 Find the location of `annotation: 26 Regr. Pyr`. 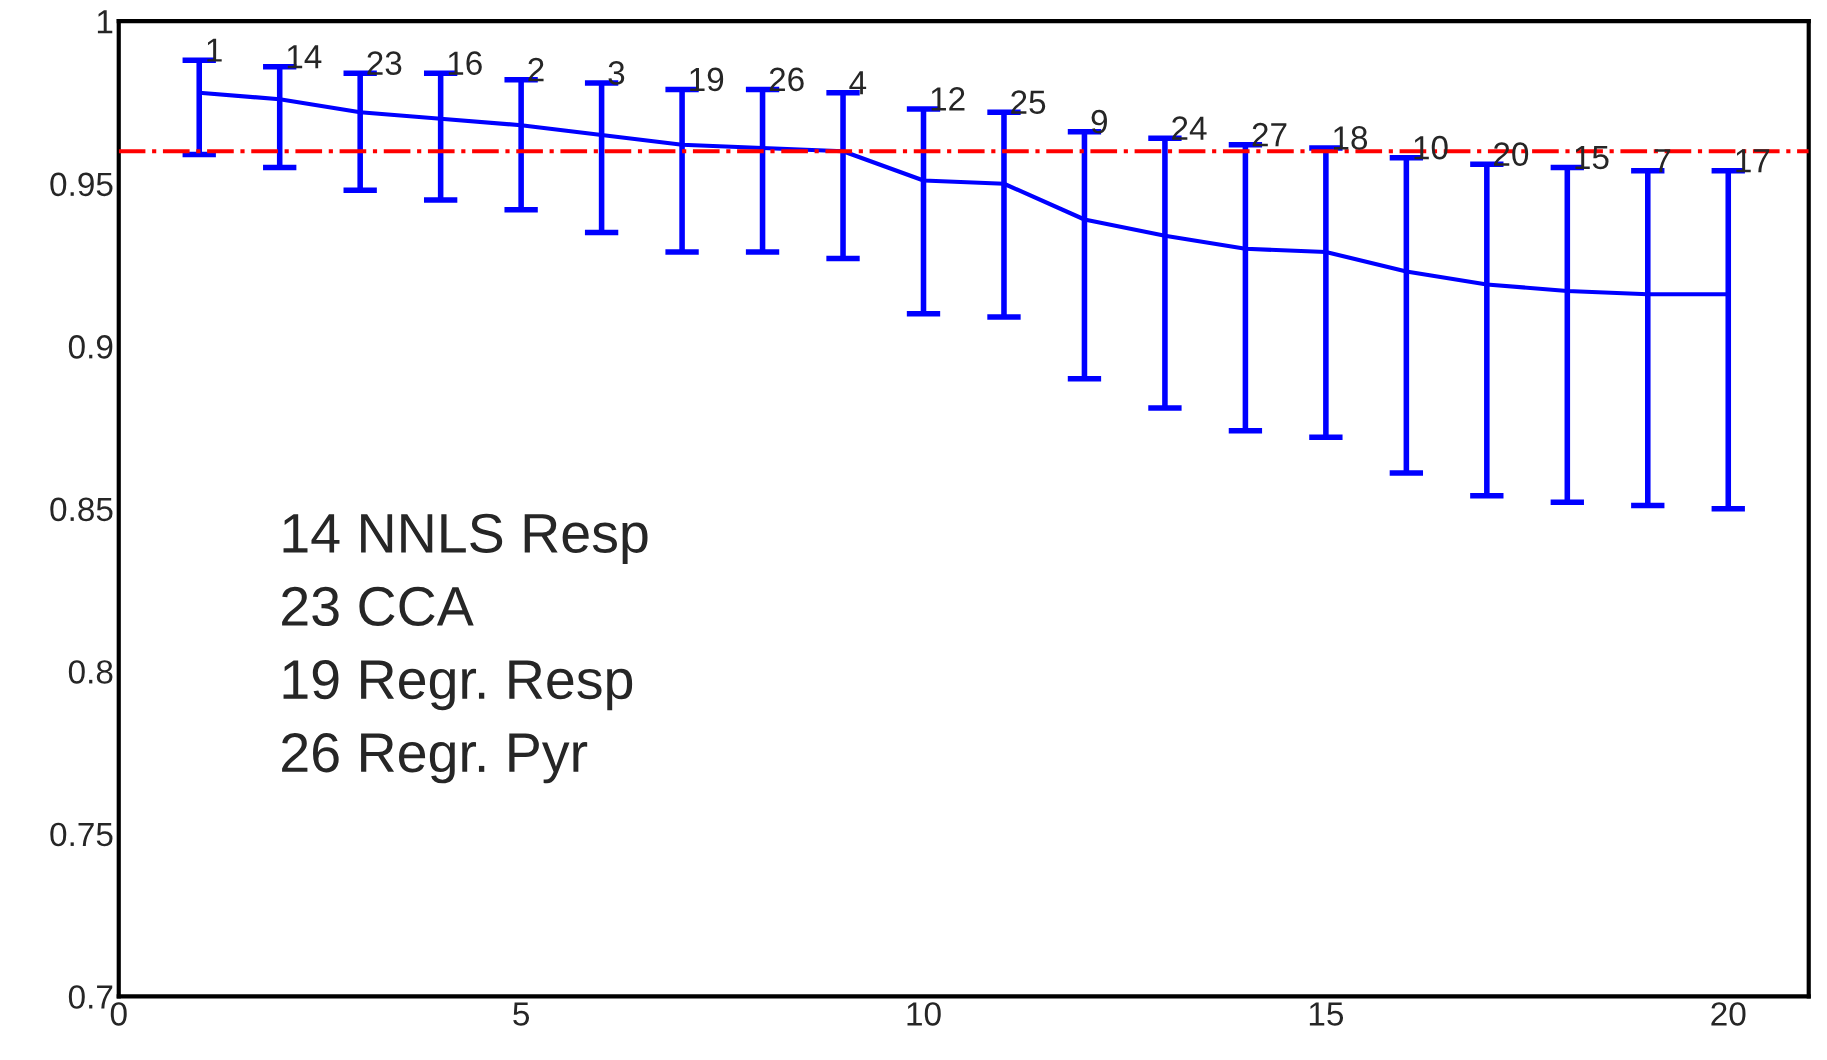

annotation: 26 Regr. Pyr is located at coordinates (435, 758).